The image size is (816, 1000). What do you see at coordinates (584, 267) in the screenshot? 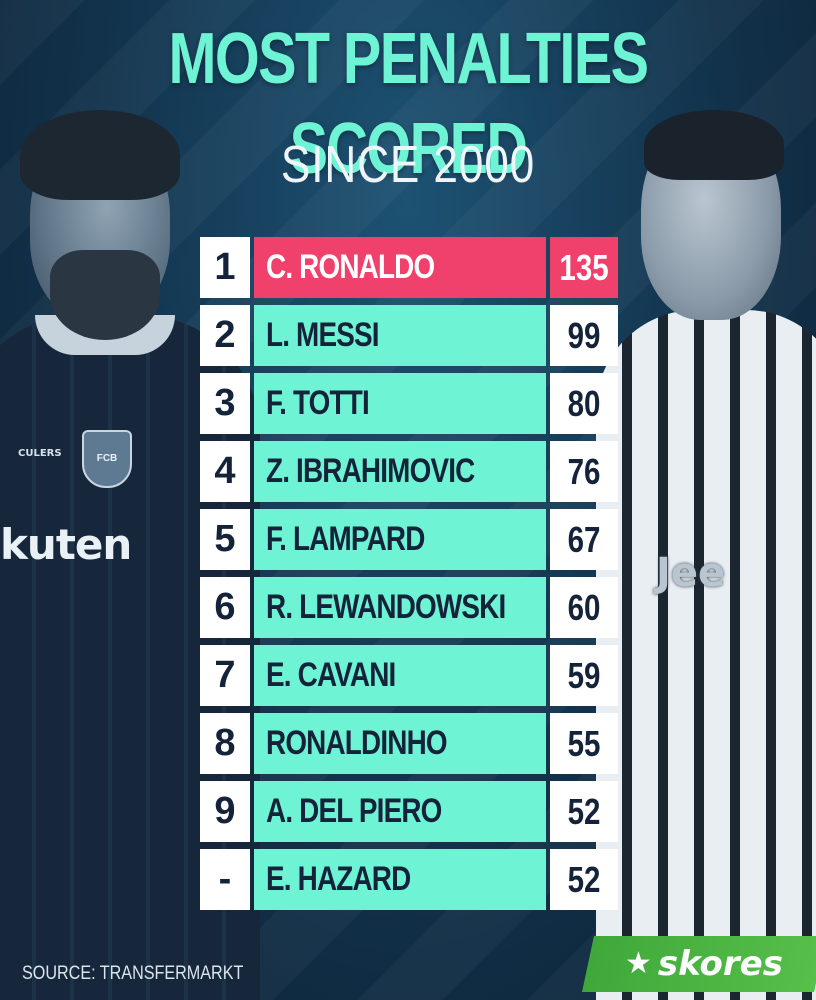
I see `penalty-count: 135` at bounding box center [584, 267].